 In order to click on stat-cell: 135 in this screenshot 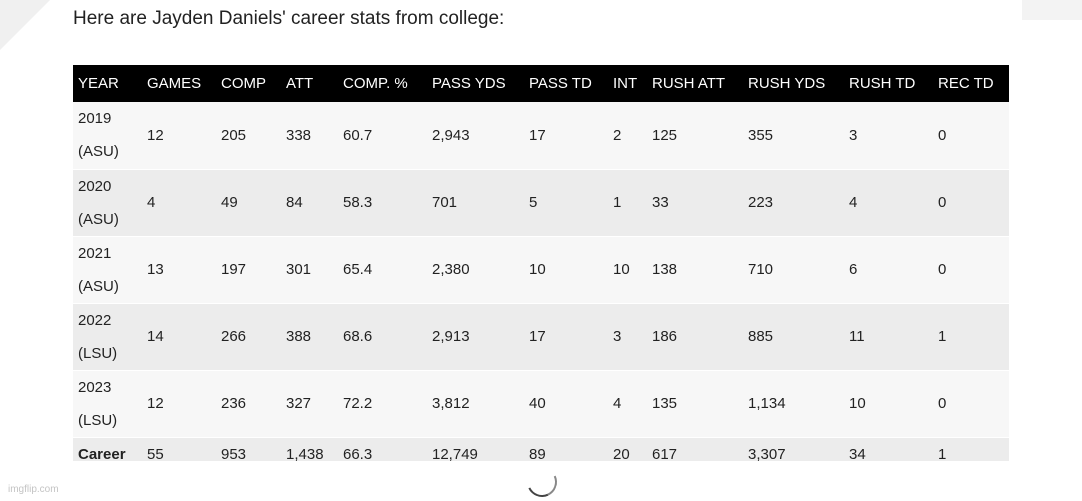, I will do `click(695, 404)`.